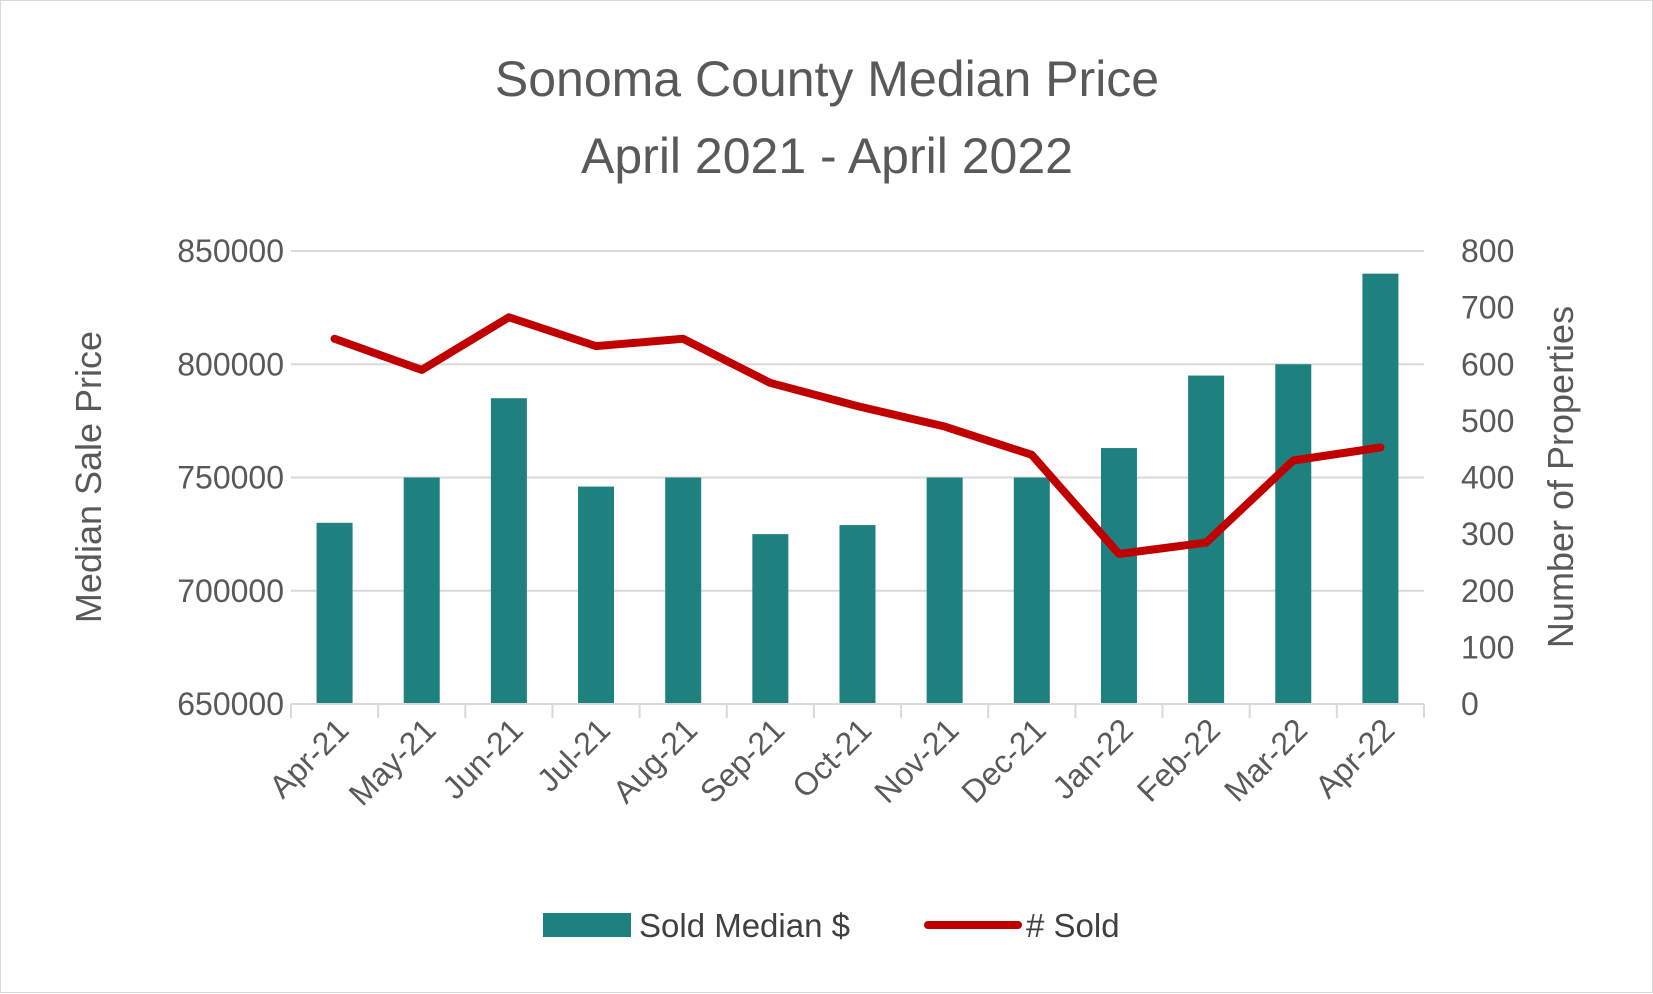 This screenshot has width=1653, height=994. What do you see at coordinates (831, 757) in the screenshot?
I see `x-tick-label: Oct-21` at bounding box center [831, 757].